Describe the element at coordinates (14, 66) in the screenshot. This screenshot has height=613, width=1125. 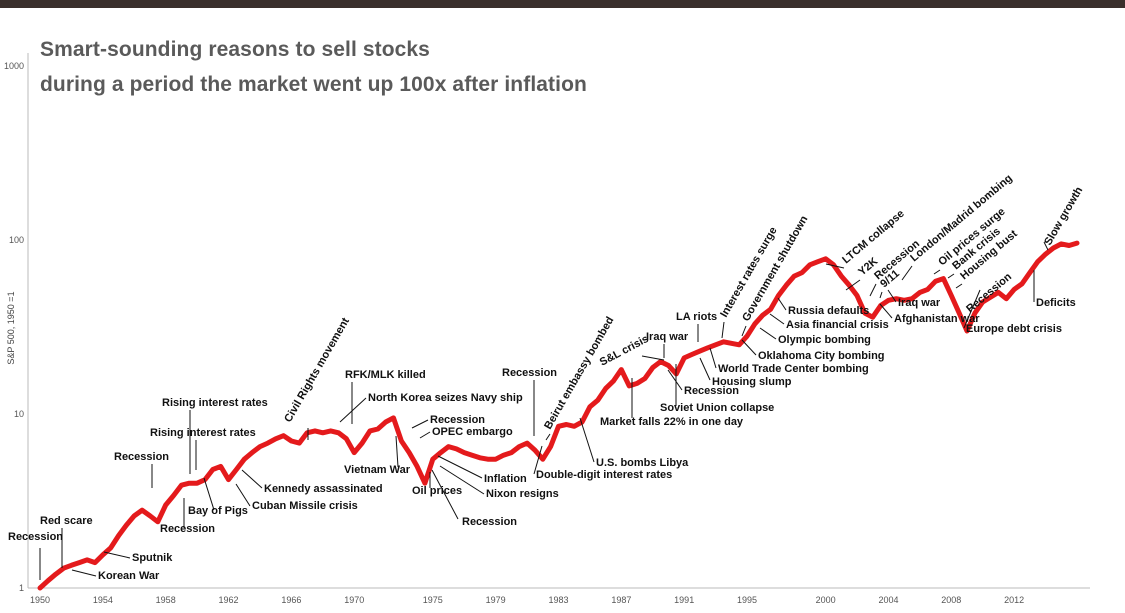
I see `y-tick-label: 1000` at that location.